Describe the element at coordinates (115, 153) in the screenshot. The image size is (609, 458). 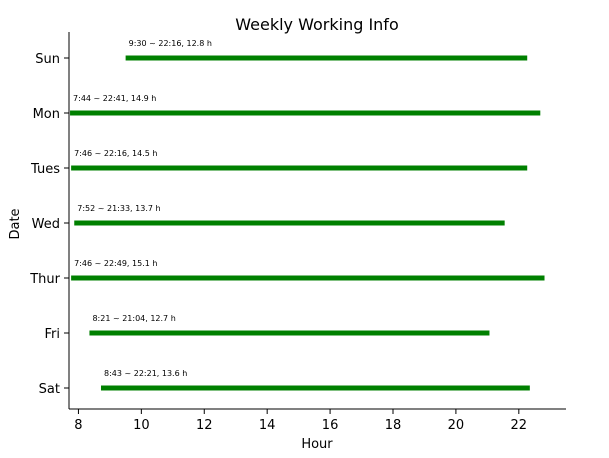
I see `range-annotation: 7:46 ~ 22:16, 14.5 h` at that location.